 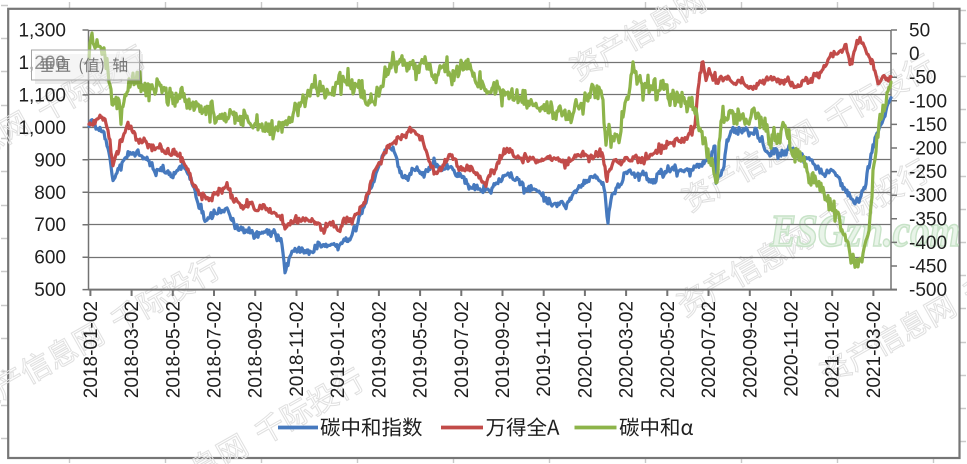 What do you see at coordinates (928, 196) in the screenshot?
I see `svg-text: -300` at bounding box center [928, 196].